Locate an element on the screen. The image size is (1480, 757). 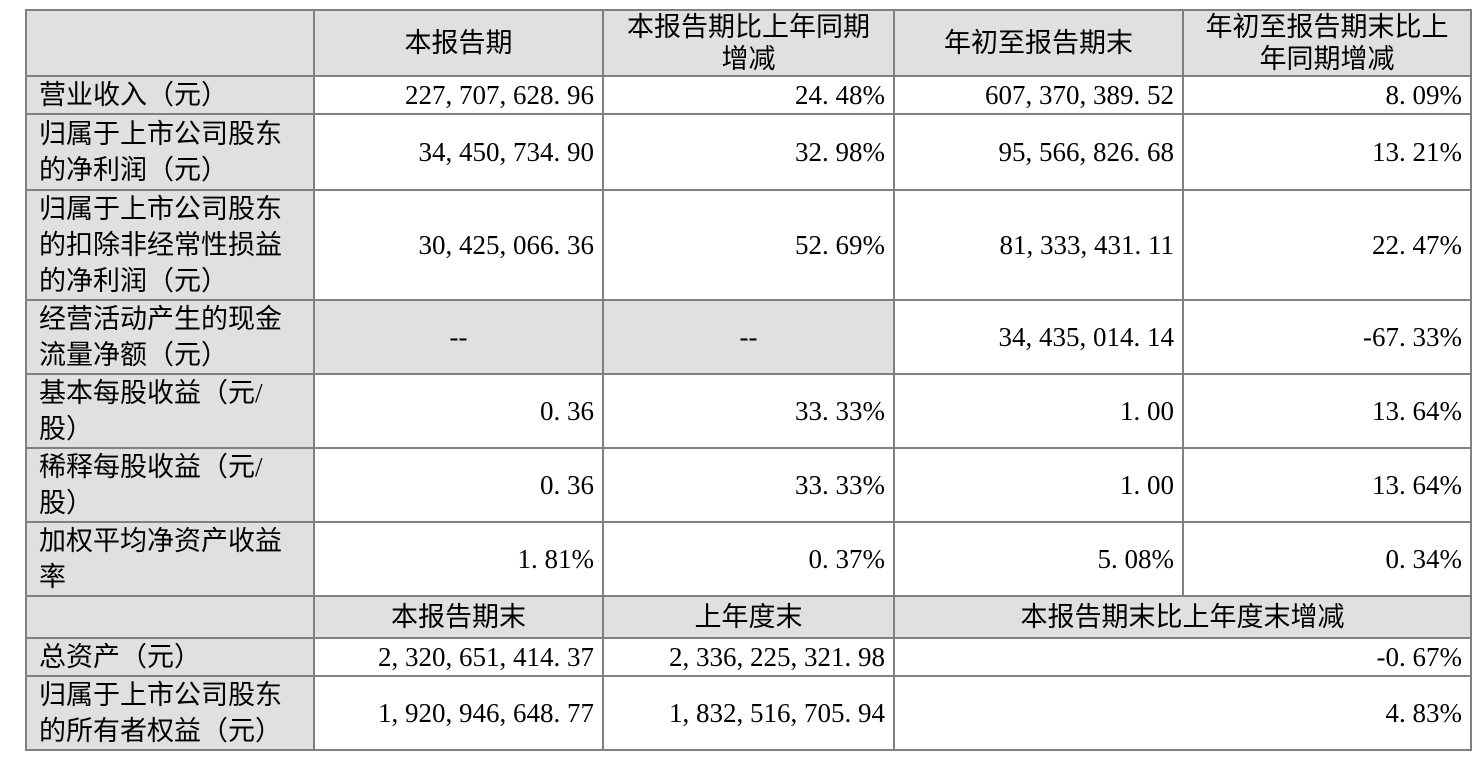
cell-value: 34, 450, 734. 90 is located at coordinates (458, 152).